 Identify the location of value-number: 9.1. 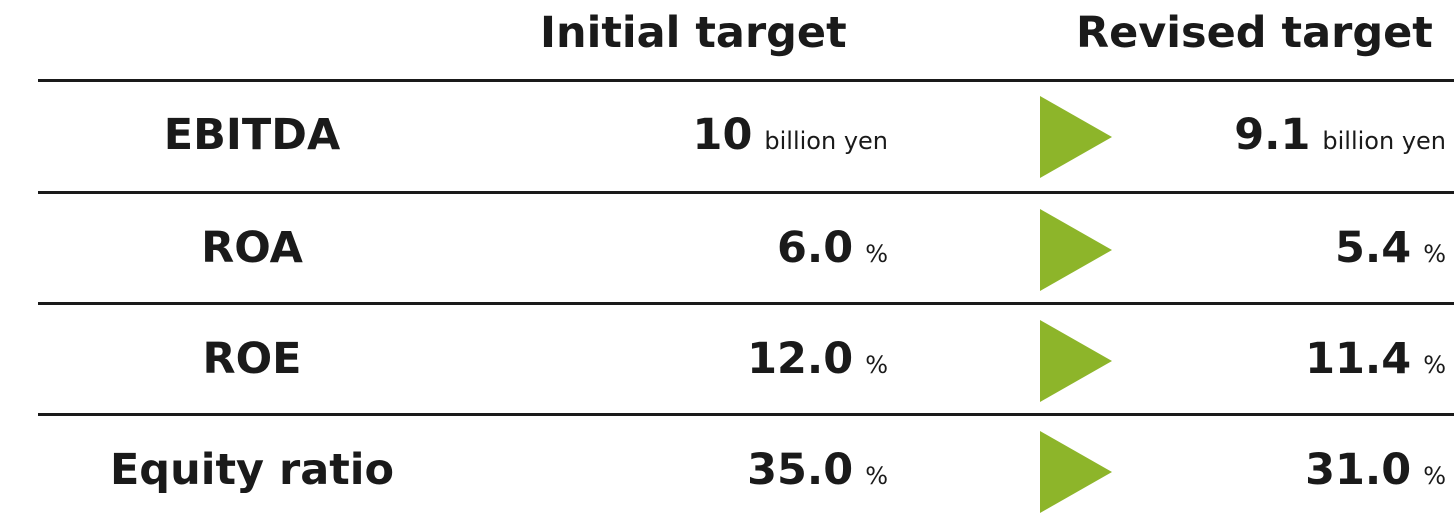
(1272, 135).